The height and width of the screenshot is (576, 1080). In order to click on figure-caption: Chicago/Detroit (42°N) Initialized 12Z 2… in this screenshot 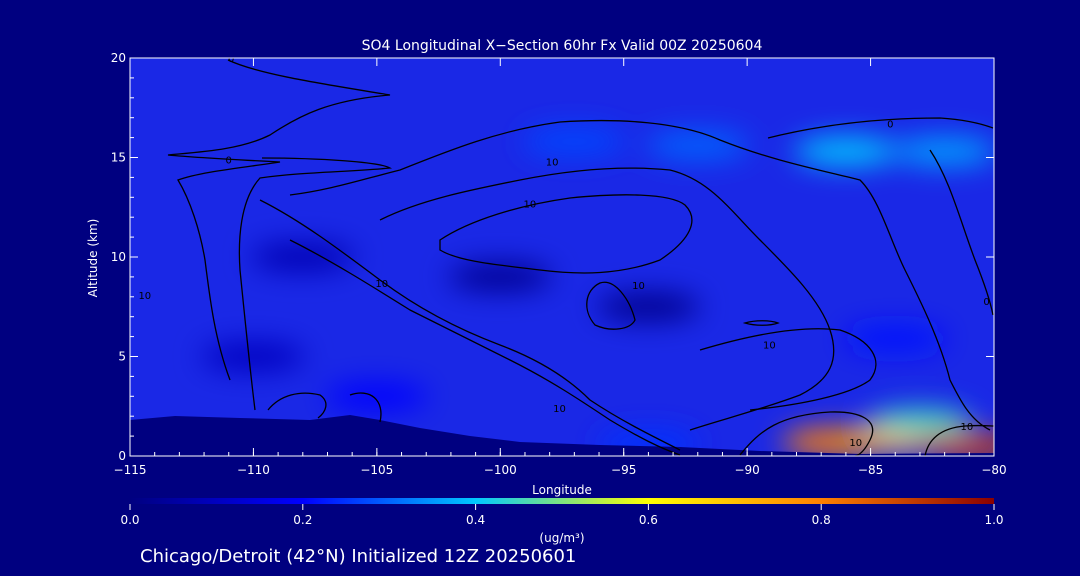, I will do `click(358, 556)`.